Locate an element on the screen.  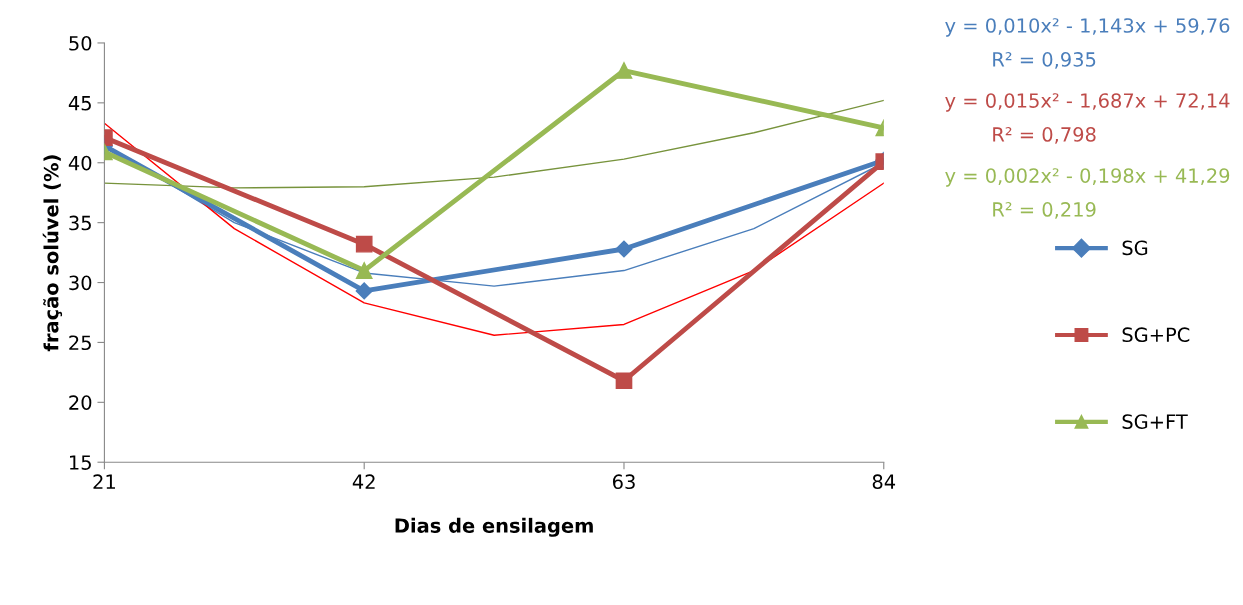
y-tick-label: 30 is located at coordinates (80, 283).